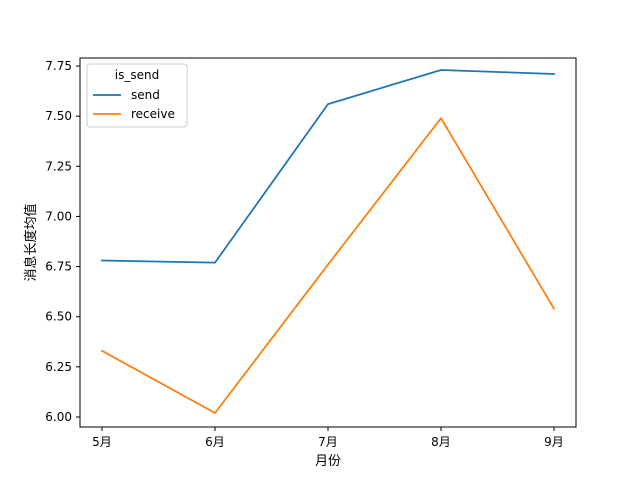 The height and width of the screenshot is (485, 640). I want to click on y-tick-label: 7.00, so click(58, 216).